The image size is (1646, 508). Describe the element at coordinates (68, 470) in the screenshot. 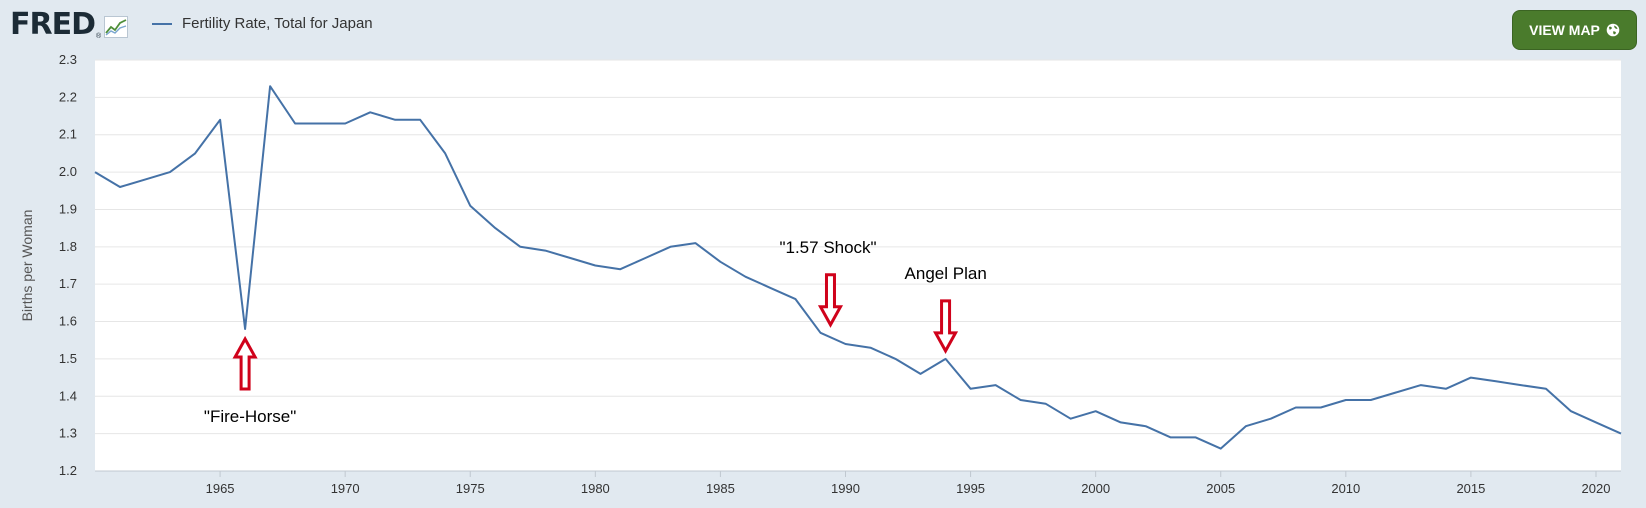

I see `y-tick-label: 1.2` at that location.